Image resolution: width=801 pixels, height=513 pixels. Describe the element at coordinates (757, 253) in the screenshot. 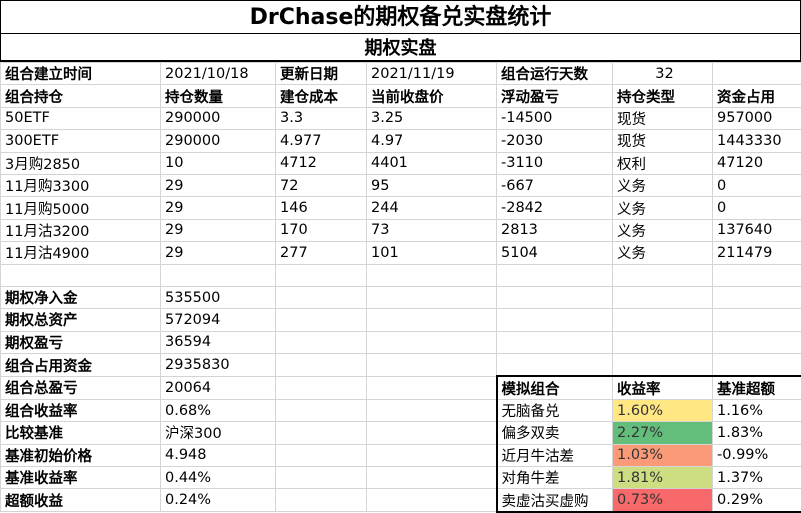

I see `position-cell: 211479` at that location.